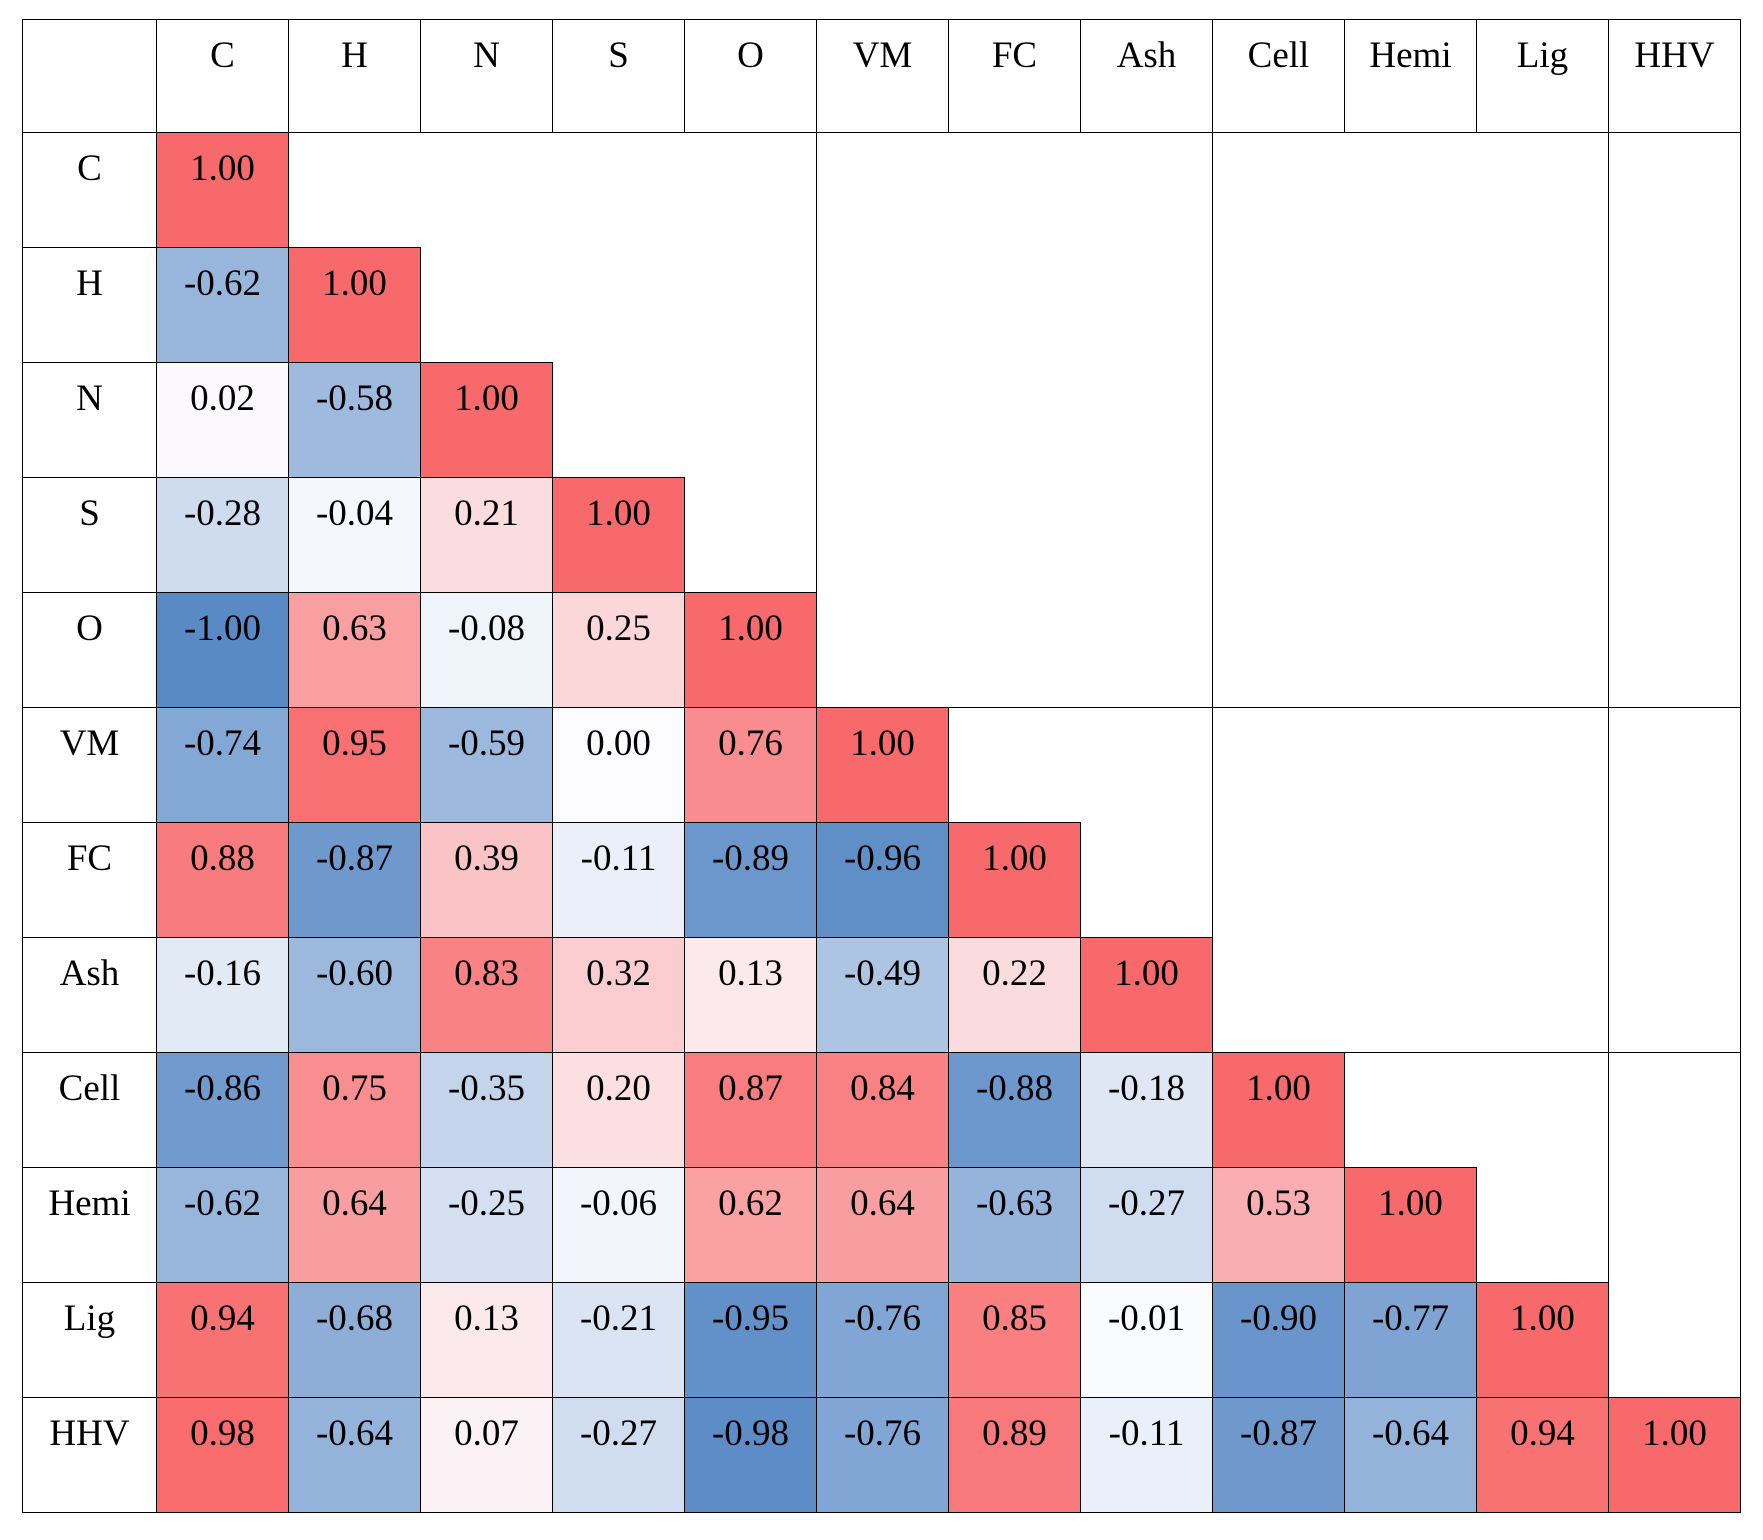 The image size is (1763, 1540). Describe the element at coordinates (1014, 1088) in the screenshot. I see `cell-value: -0.88` at that location.